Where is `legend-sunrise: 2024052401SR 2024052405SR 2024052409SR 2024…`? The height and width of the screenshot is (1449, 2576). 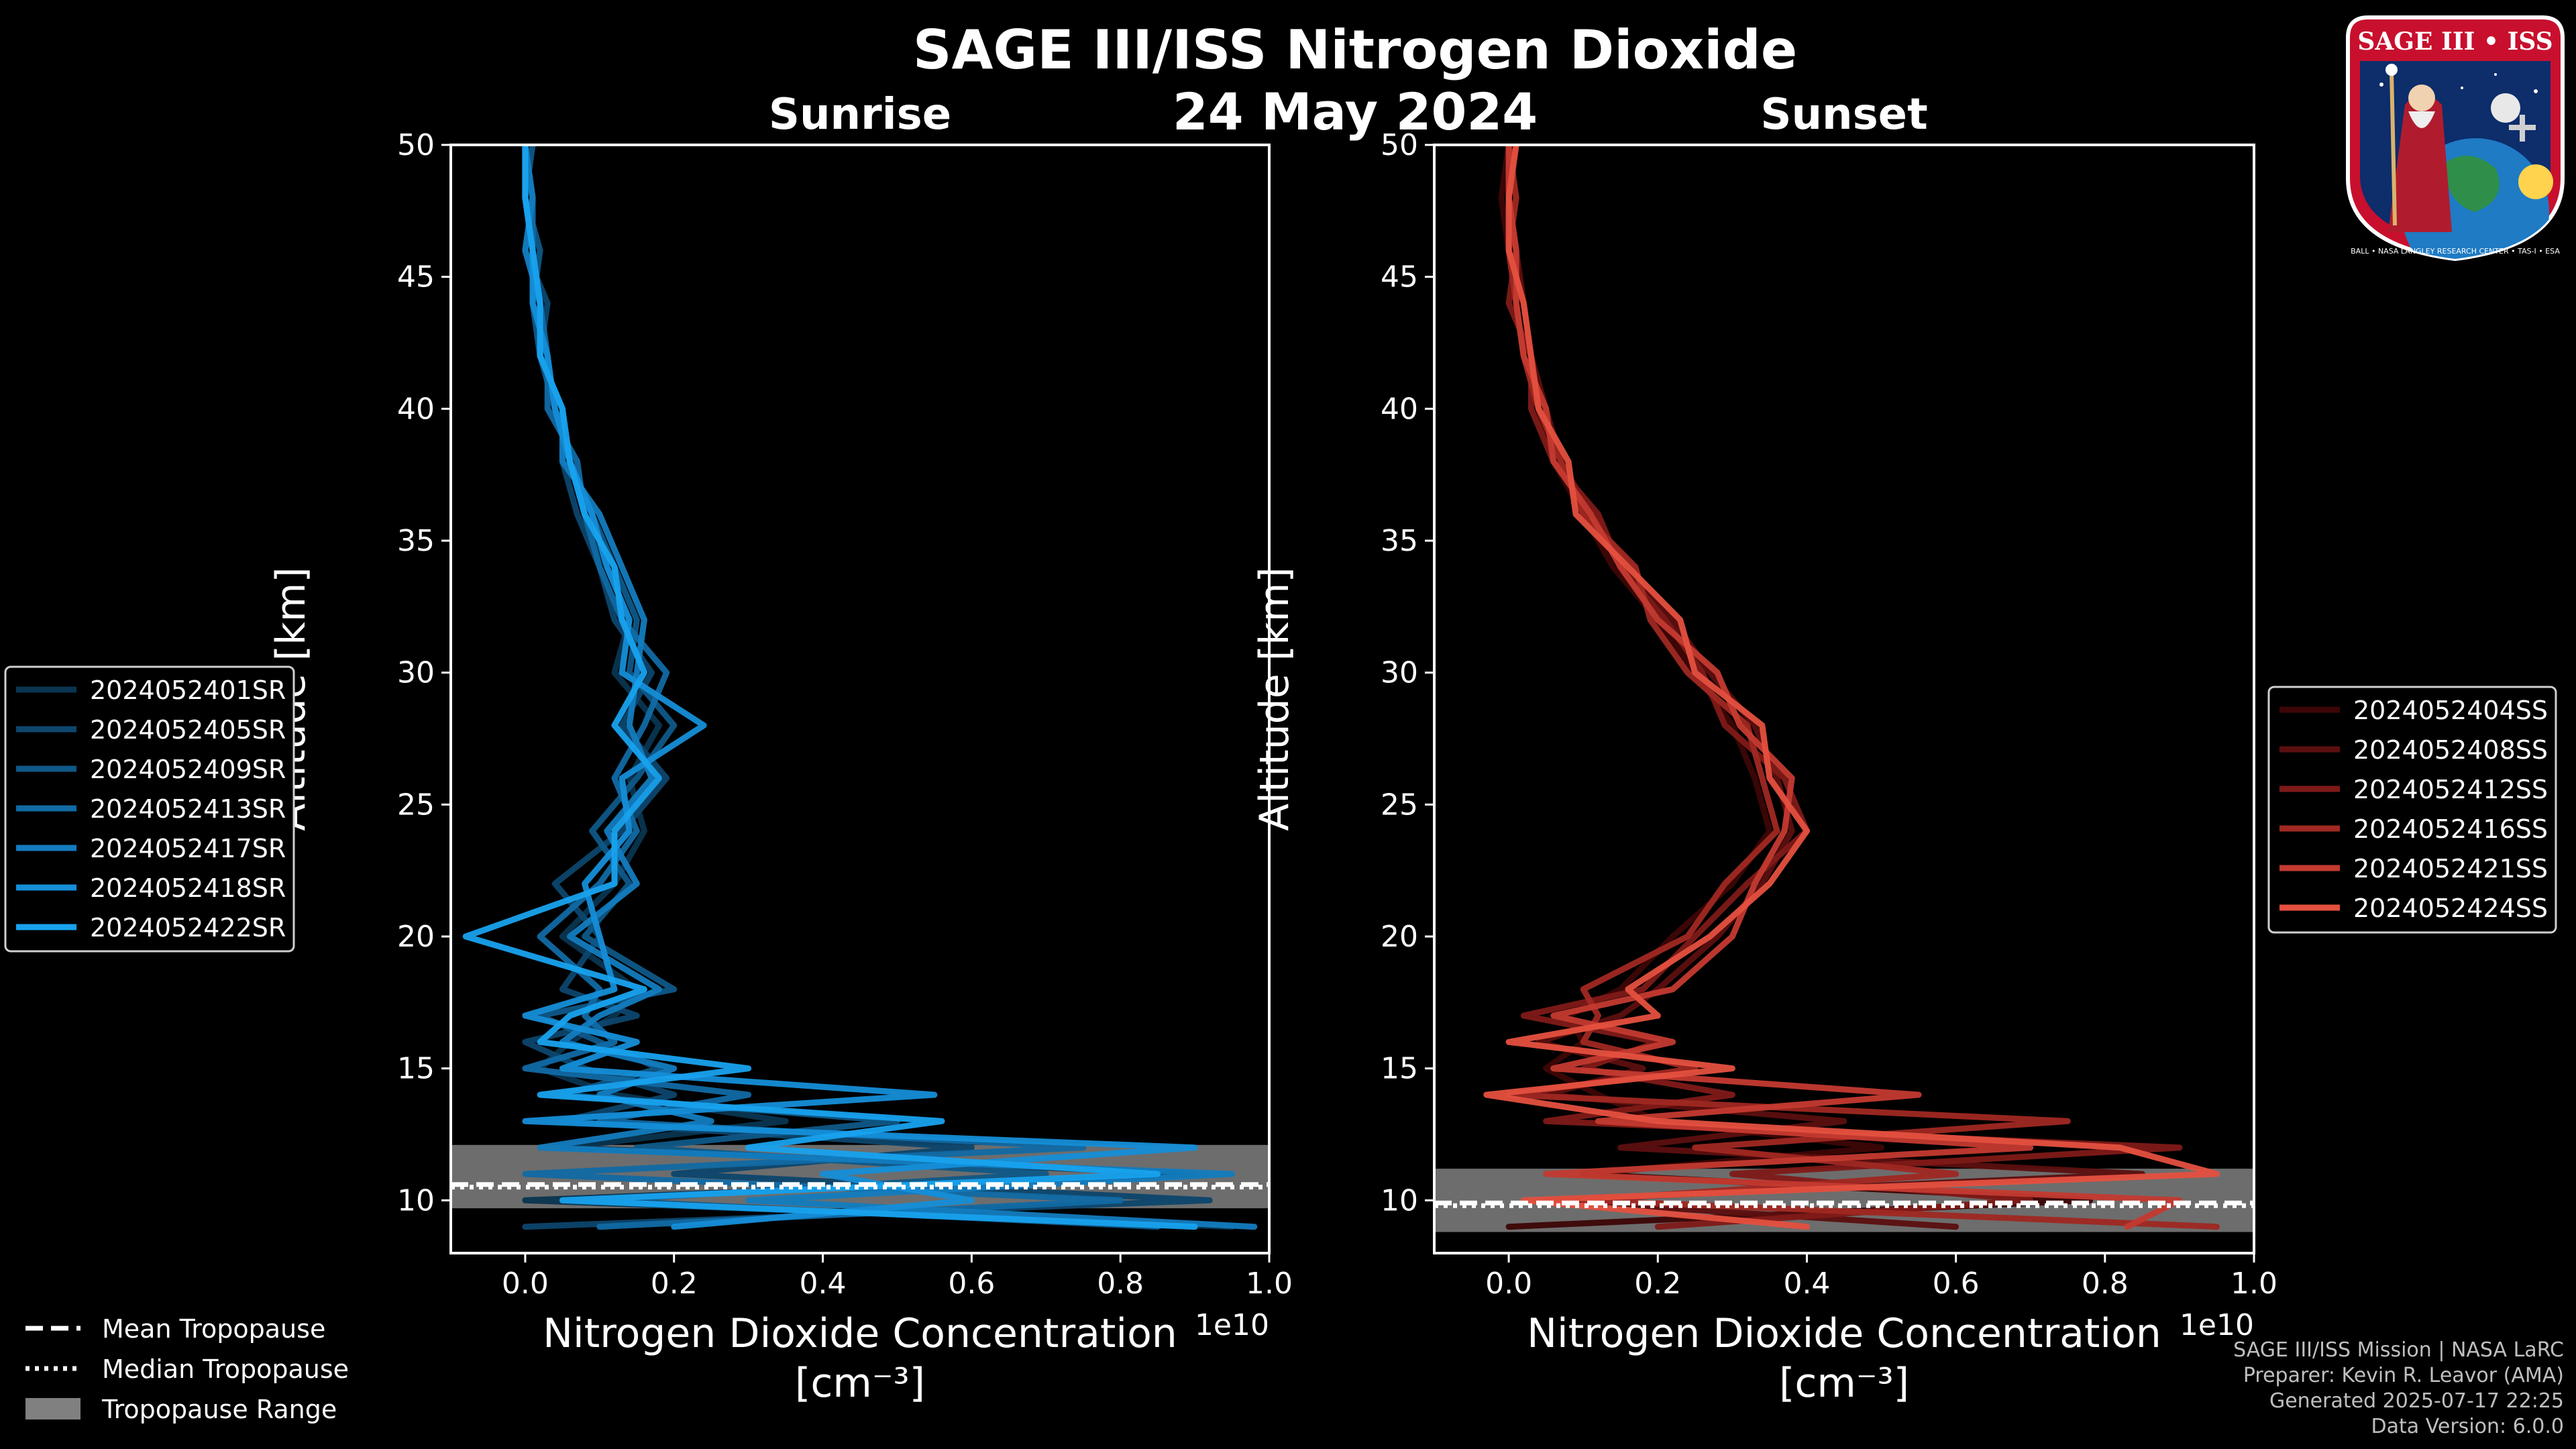
legend-sunrise: 2024052401SR 2024052405SR 2024052409SR 2024… is located at coordinates (149, 809).